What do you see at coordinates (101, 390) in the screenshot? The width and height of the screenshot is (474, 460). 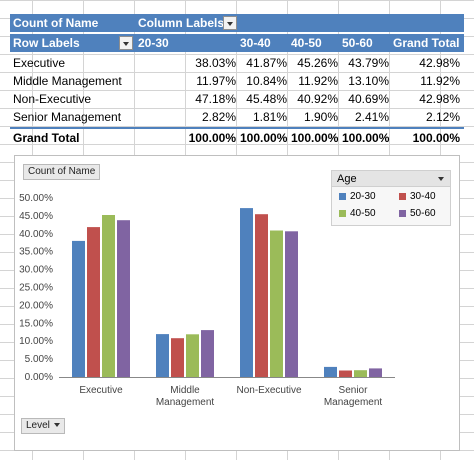 I see `x-tick-label: Executive` at bounding box center [101, 390].